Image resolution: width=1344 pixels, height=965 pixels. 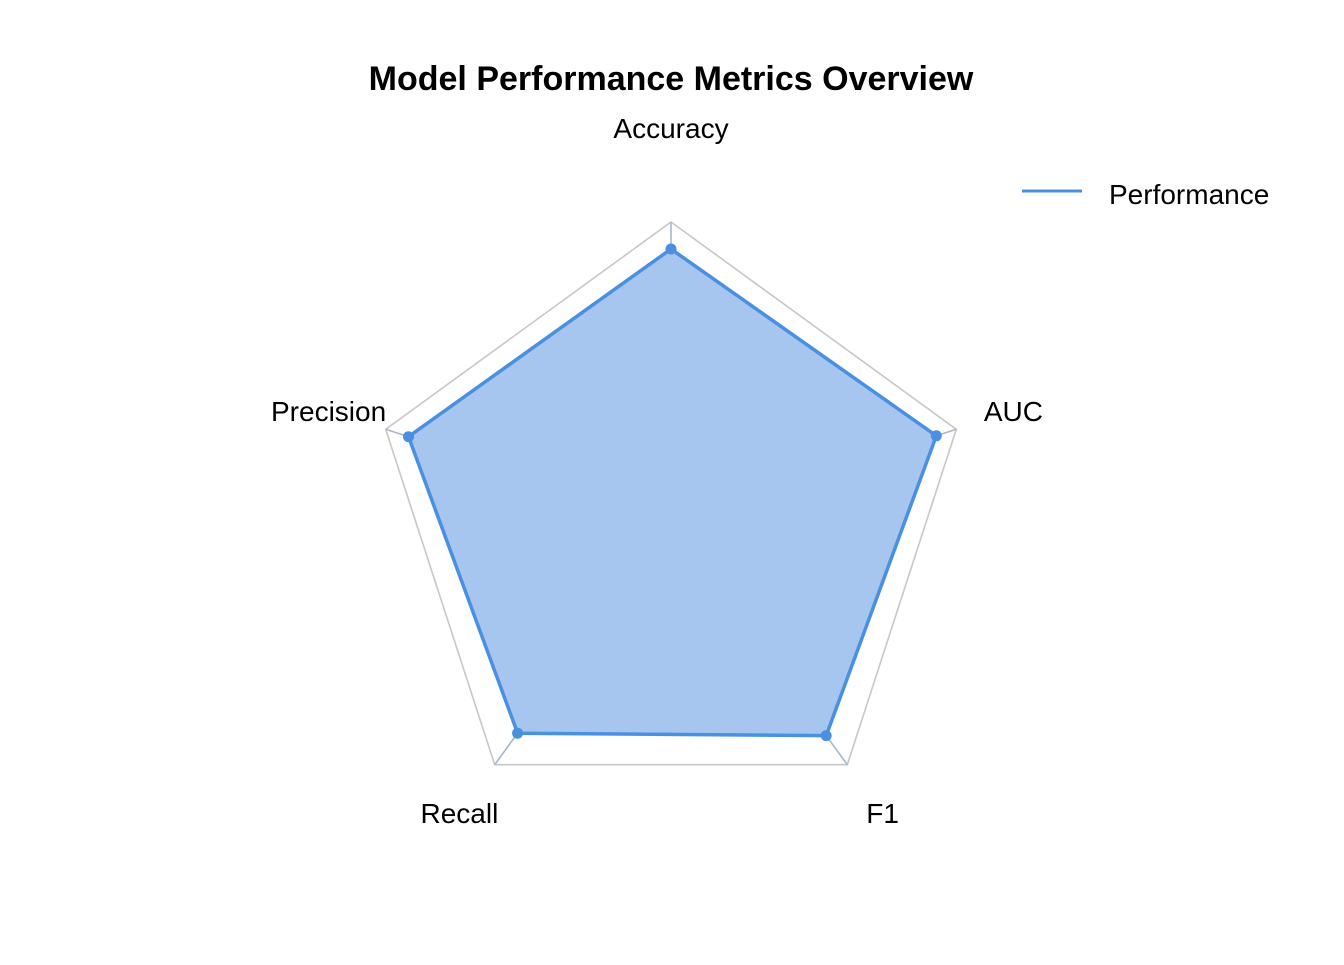 What do you see at coordinates (671, 79) in the screenshot?
I see `chart-title: Model Performance Metrics Overview` at bounding box center [671, 79].